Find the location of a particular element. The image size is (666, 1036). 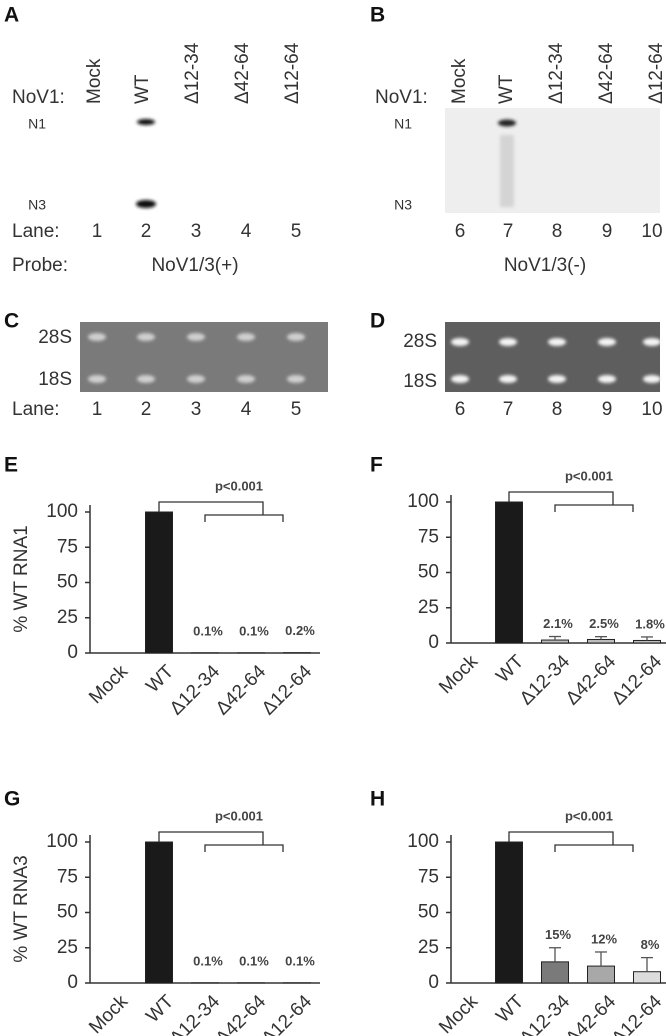

panel-letter: D is located at coordinates (377, 321).